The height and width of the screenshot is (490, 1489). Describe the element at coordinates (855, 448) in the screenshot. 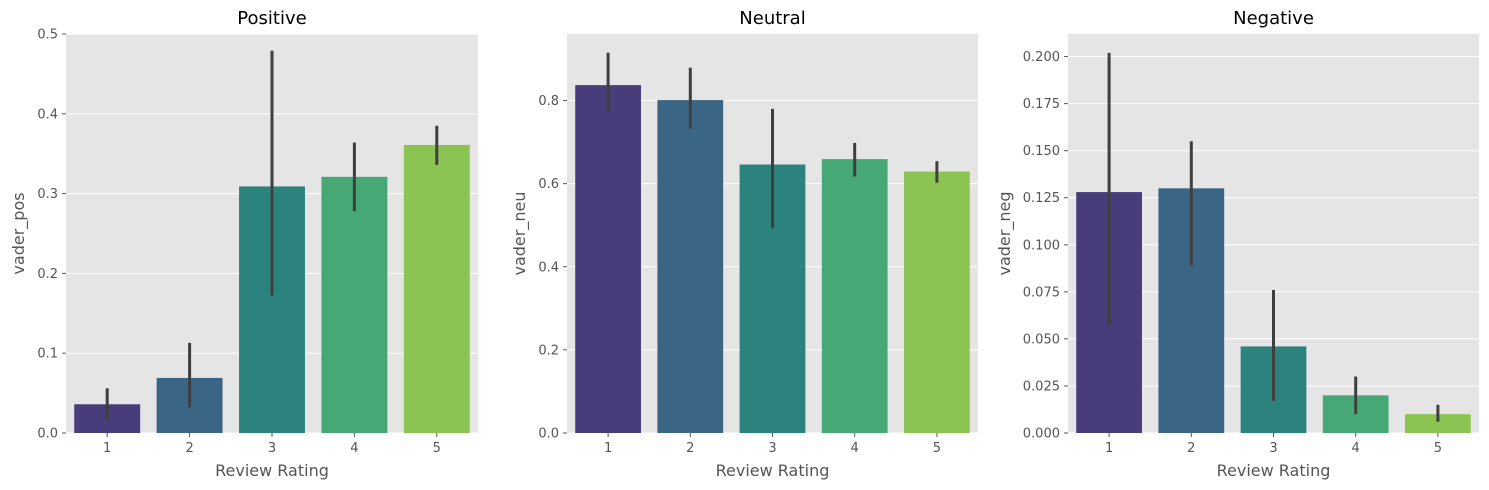

I see `x-tick-label-neutral: 4` at that location.